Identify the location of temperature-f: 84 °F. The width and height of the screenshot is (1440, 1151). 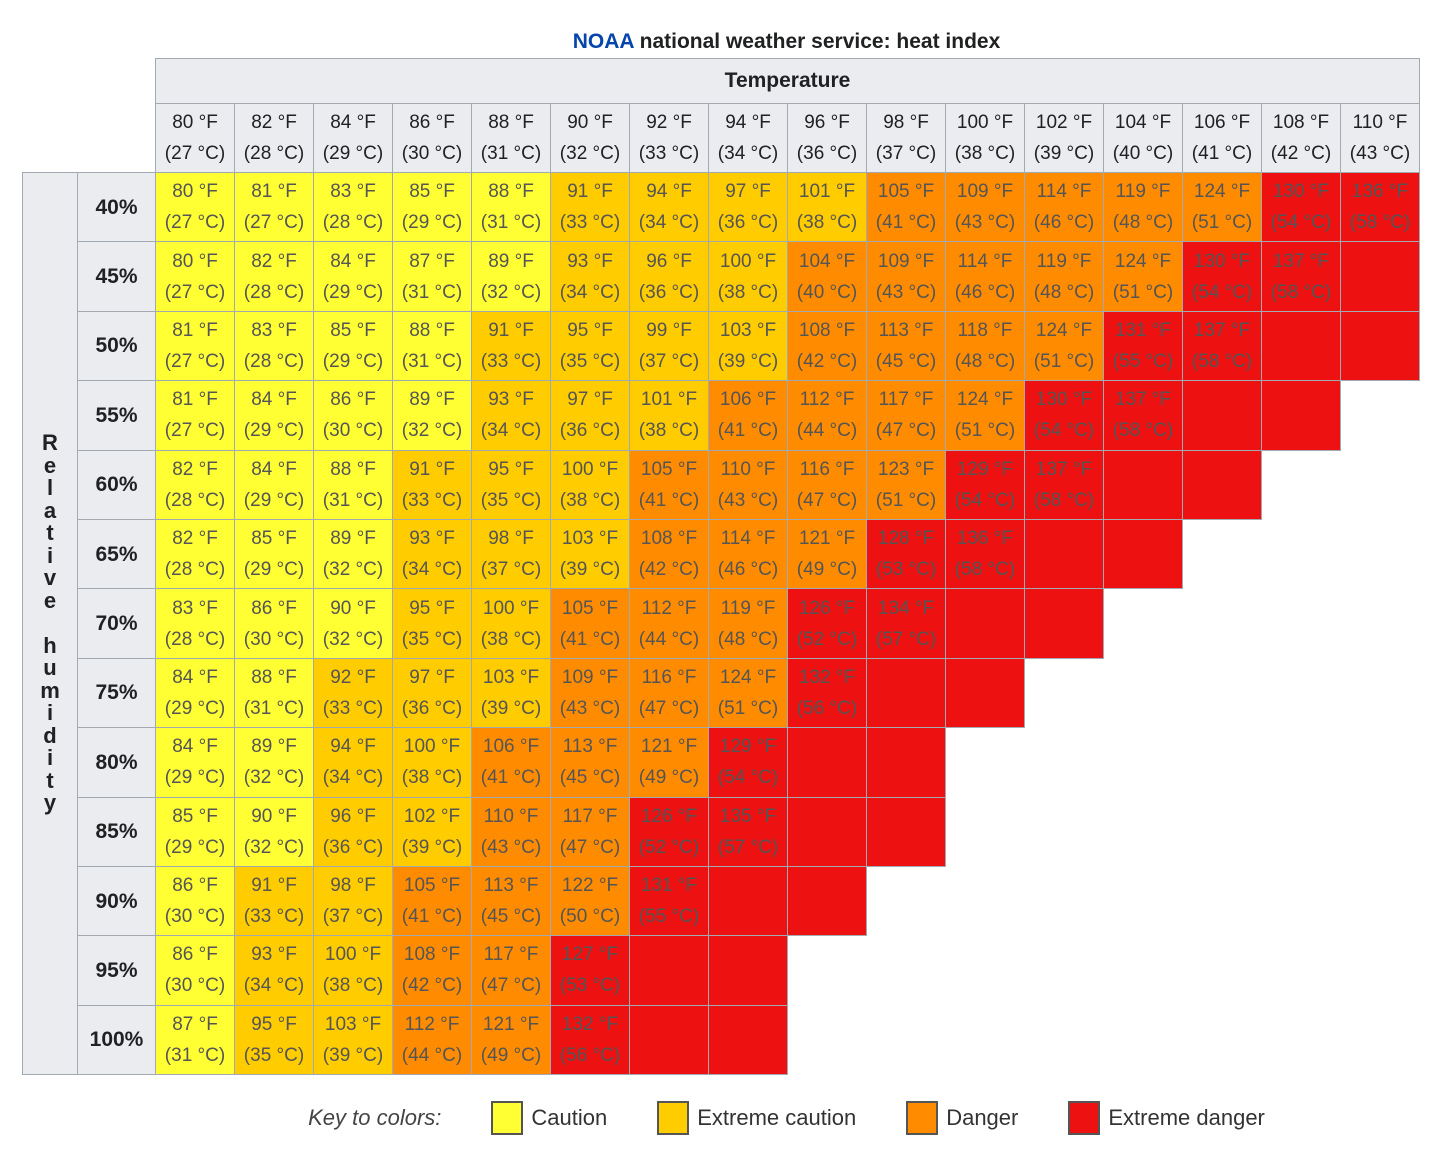
(353, 122).